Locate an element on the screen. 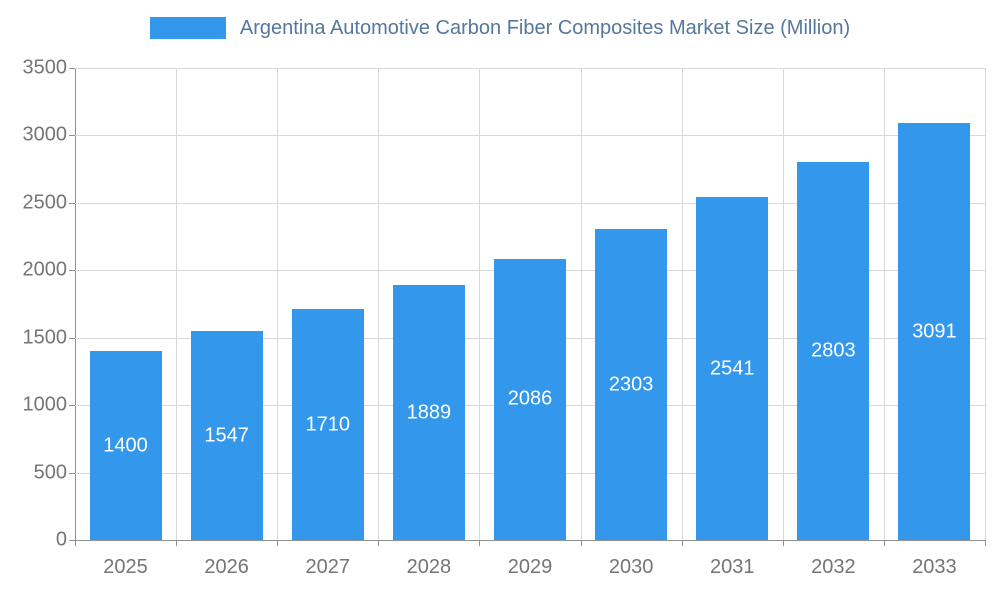 The width and height of the screenshot is (1000, 600). bar: 2541 is located at coordinates (732, 368).